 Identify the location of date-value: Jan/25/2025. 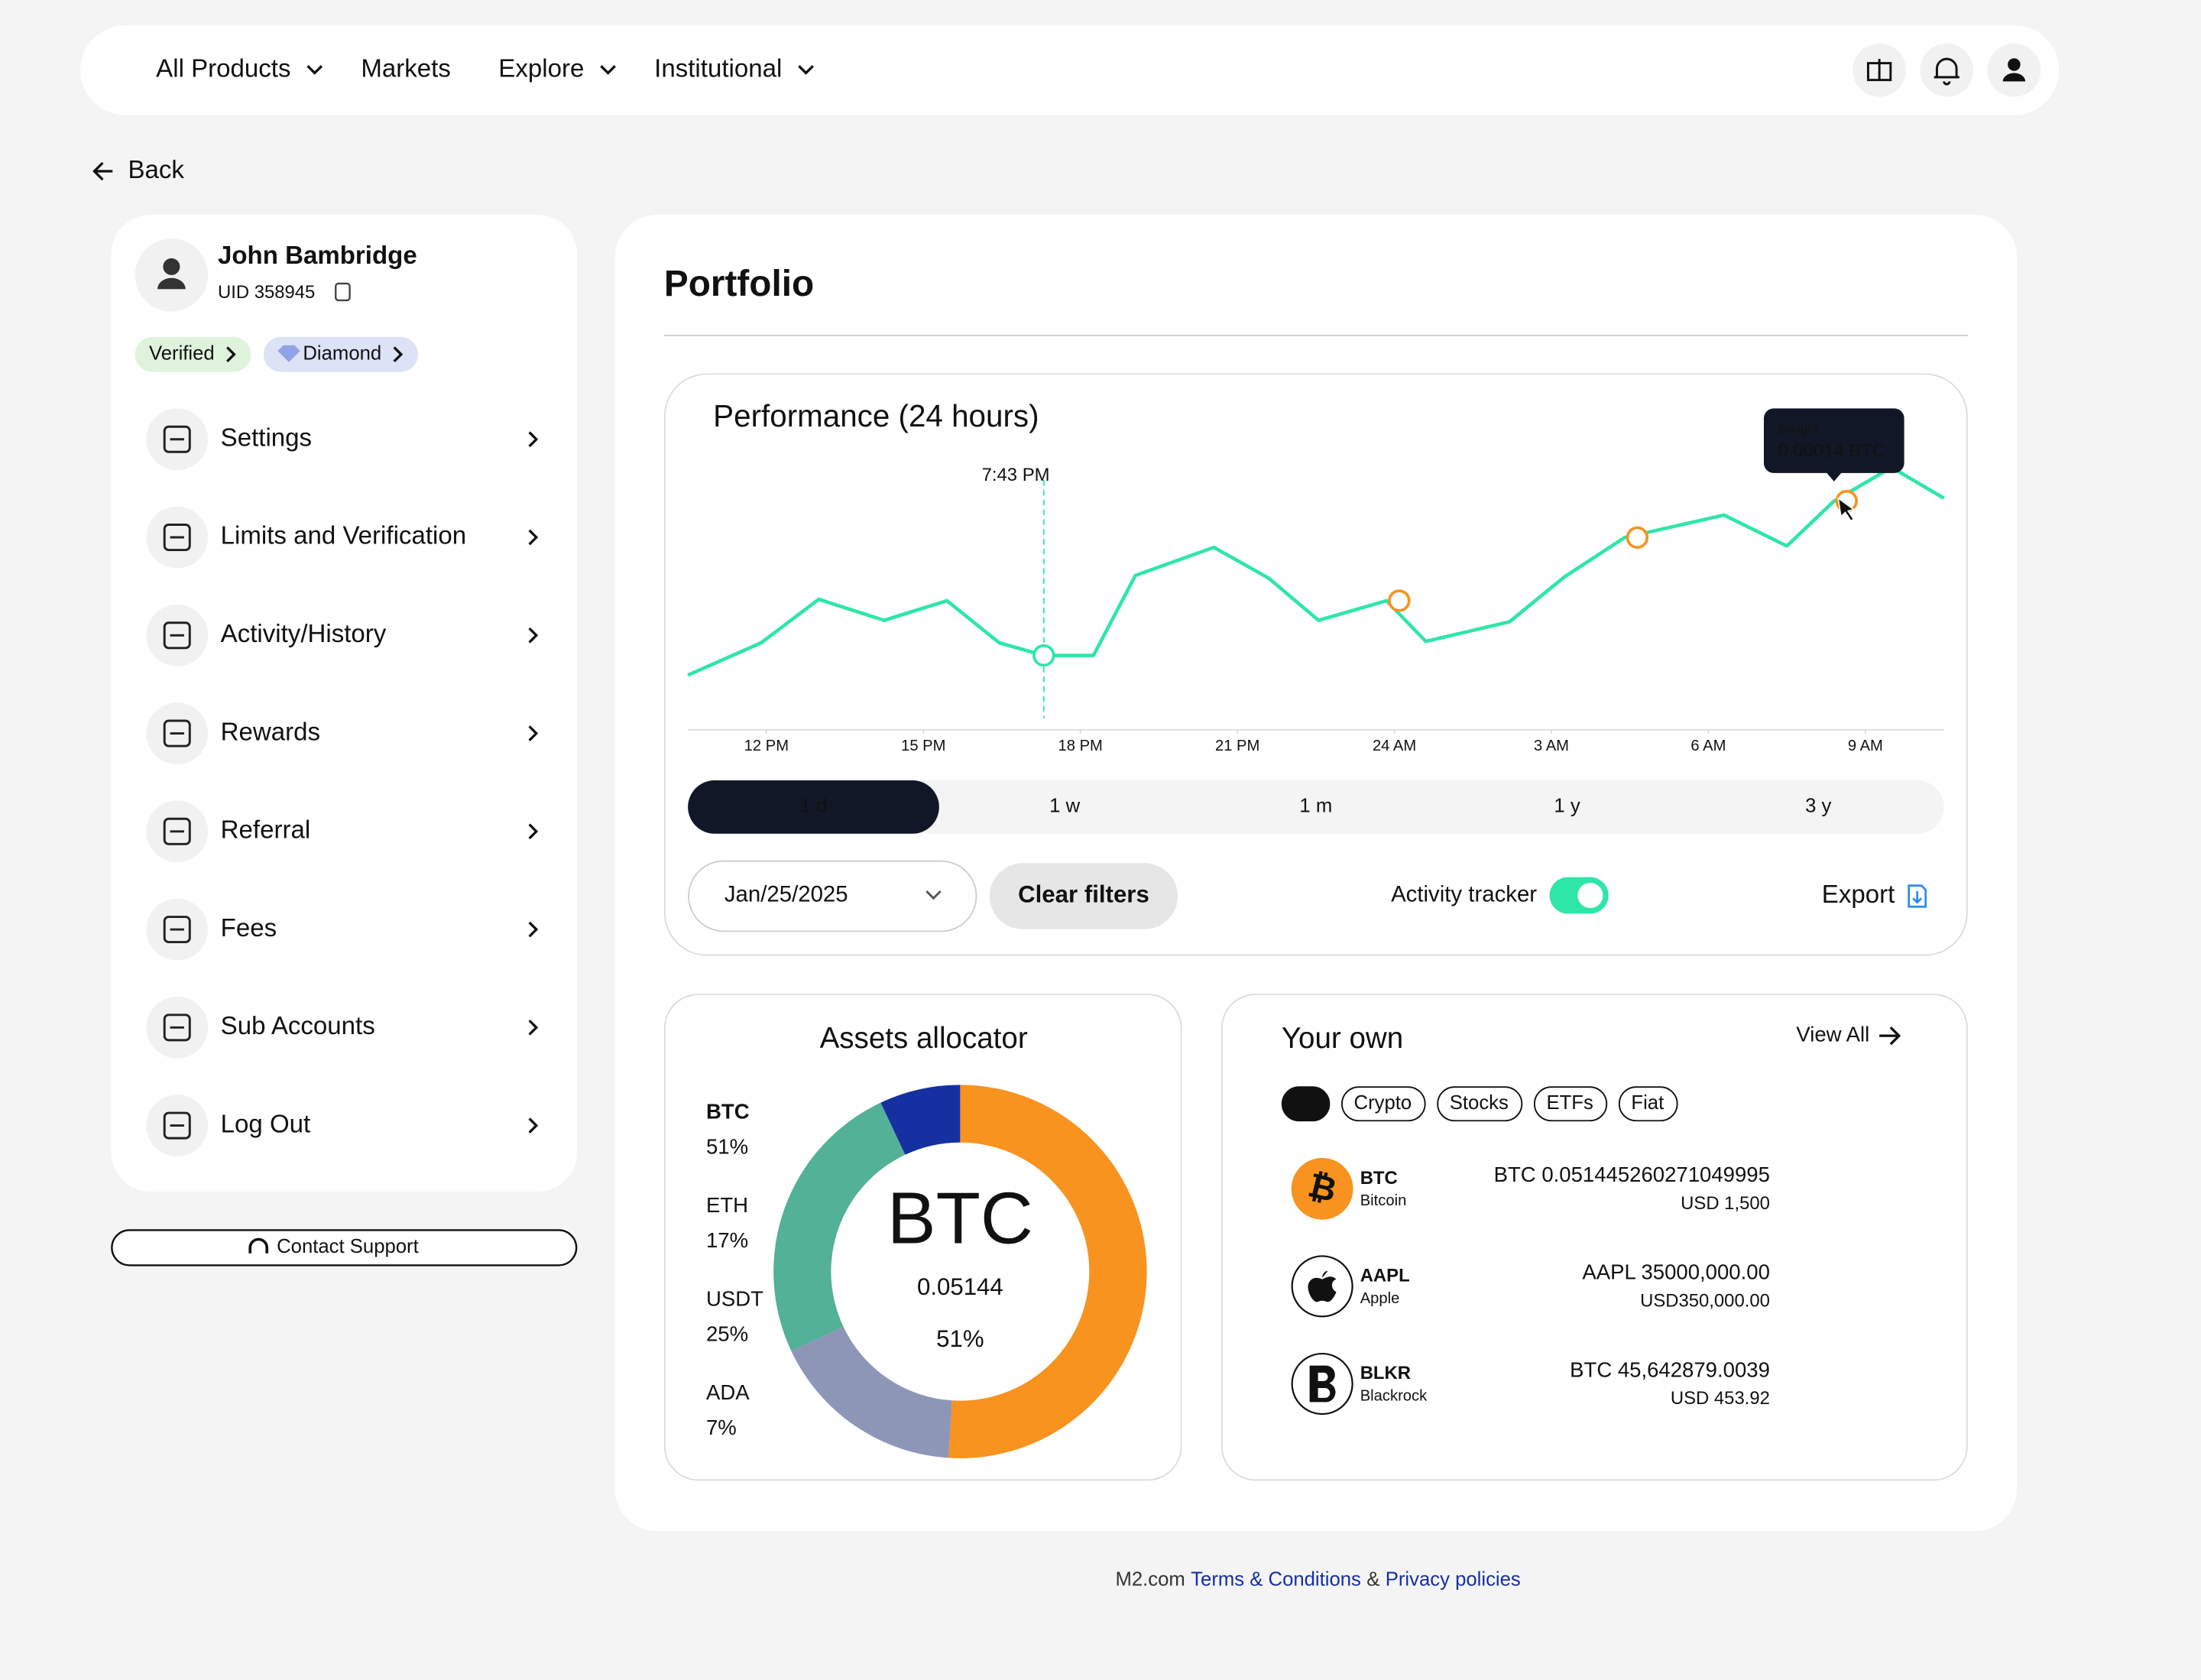
(786, 894).